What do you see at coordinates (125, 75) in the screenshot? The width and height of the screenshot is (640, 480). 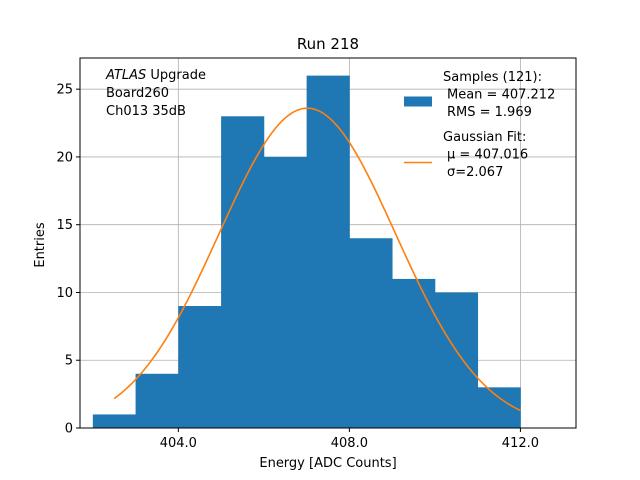 I see `annotation-italic-text: ATLAS` at bounding box center [125, 75].